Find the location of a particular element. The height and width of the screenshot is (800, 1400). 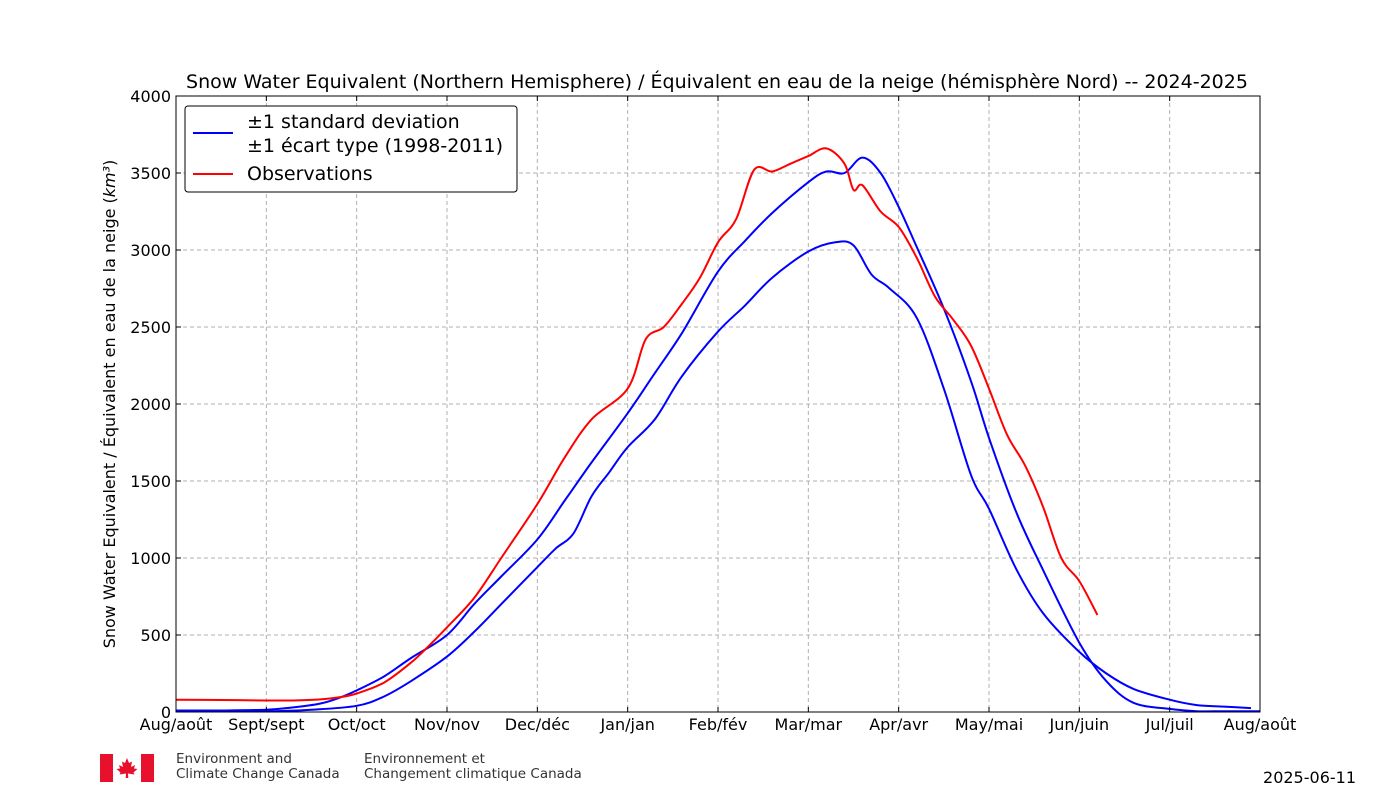

y-tick-label: 500 is located at coordinates (155, 635).